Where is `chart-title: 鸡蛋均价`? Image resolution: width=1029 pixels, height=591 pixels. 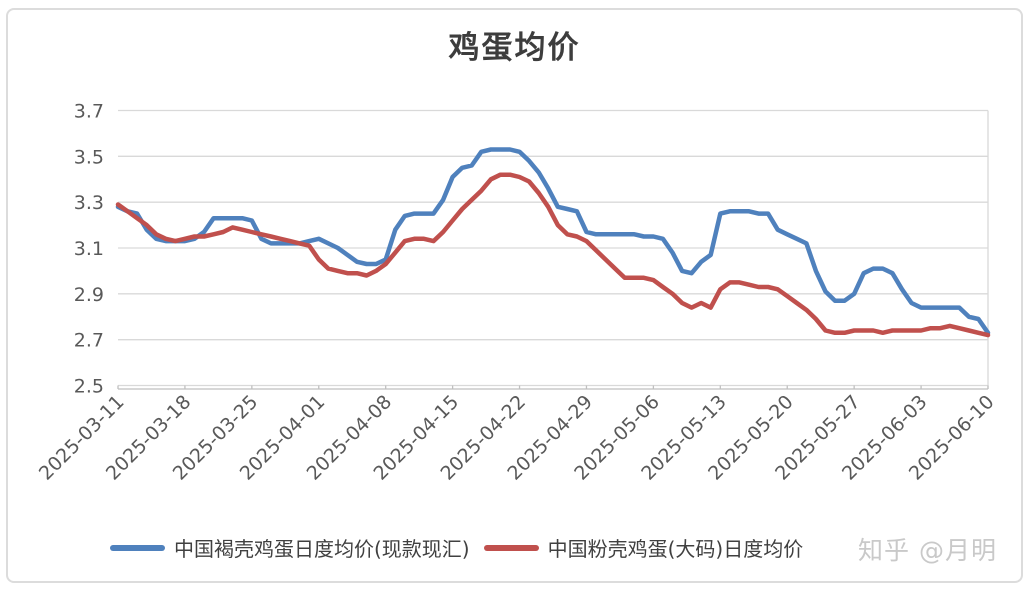
chart-title: 鸡蛋均价 is located at coordinates (514, 48).